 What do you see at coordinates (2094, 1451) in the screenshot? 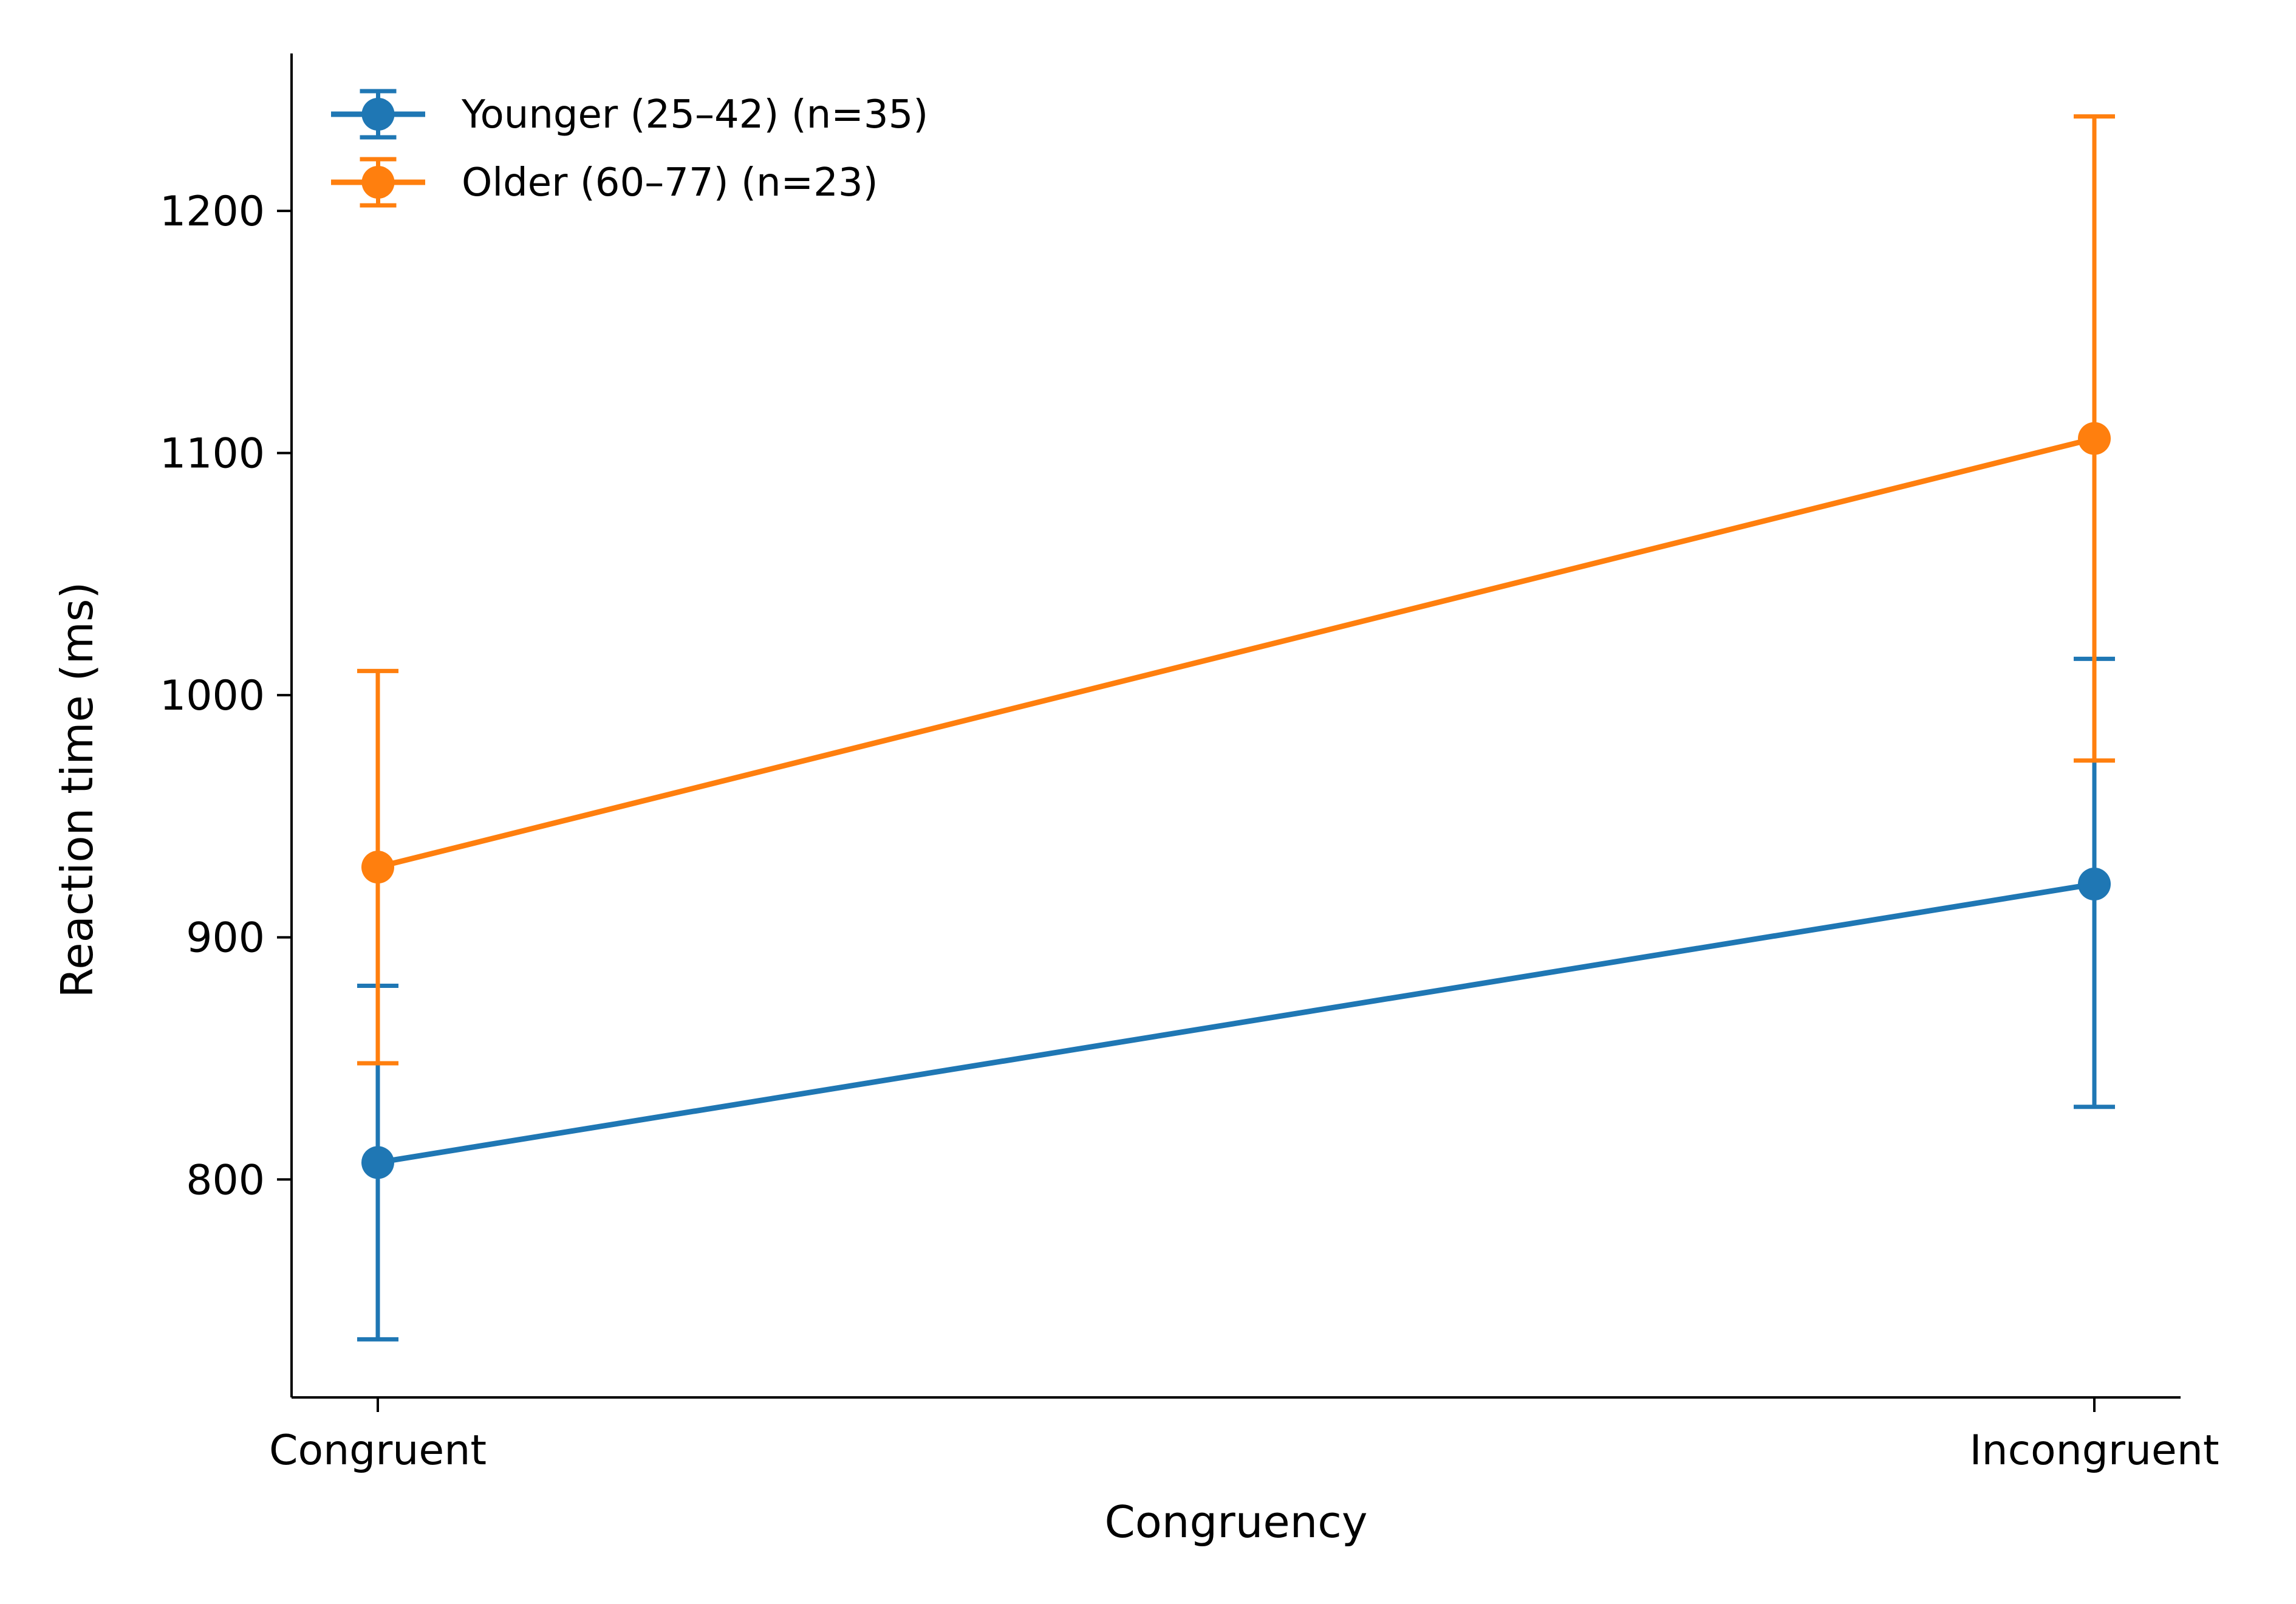
I see `x-tick-label: Incongruent` at bounding box center [2094, 1451].